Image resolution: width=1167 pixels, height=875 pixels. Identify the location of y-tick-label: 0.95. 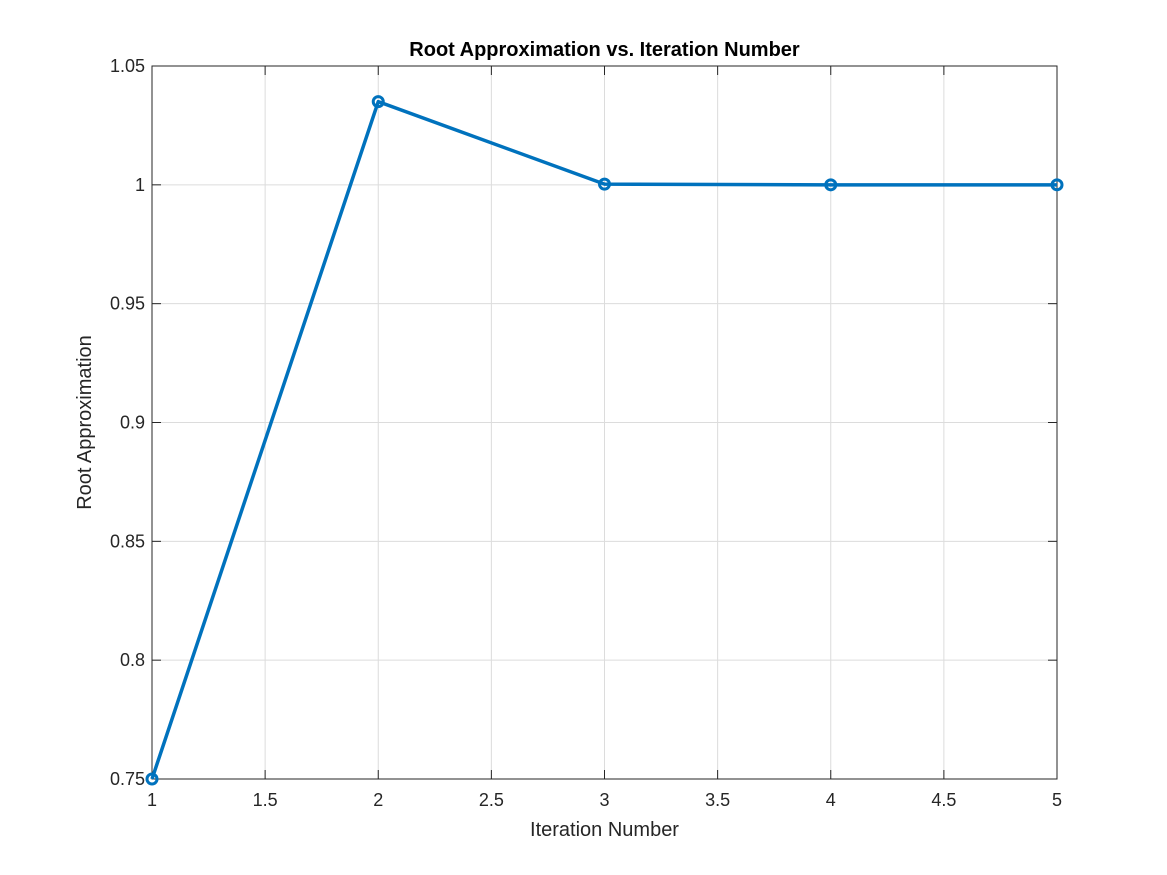
(127, 304).